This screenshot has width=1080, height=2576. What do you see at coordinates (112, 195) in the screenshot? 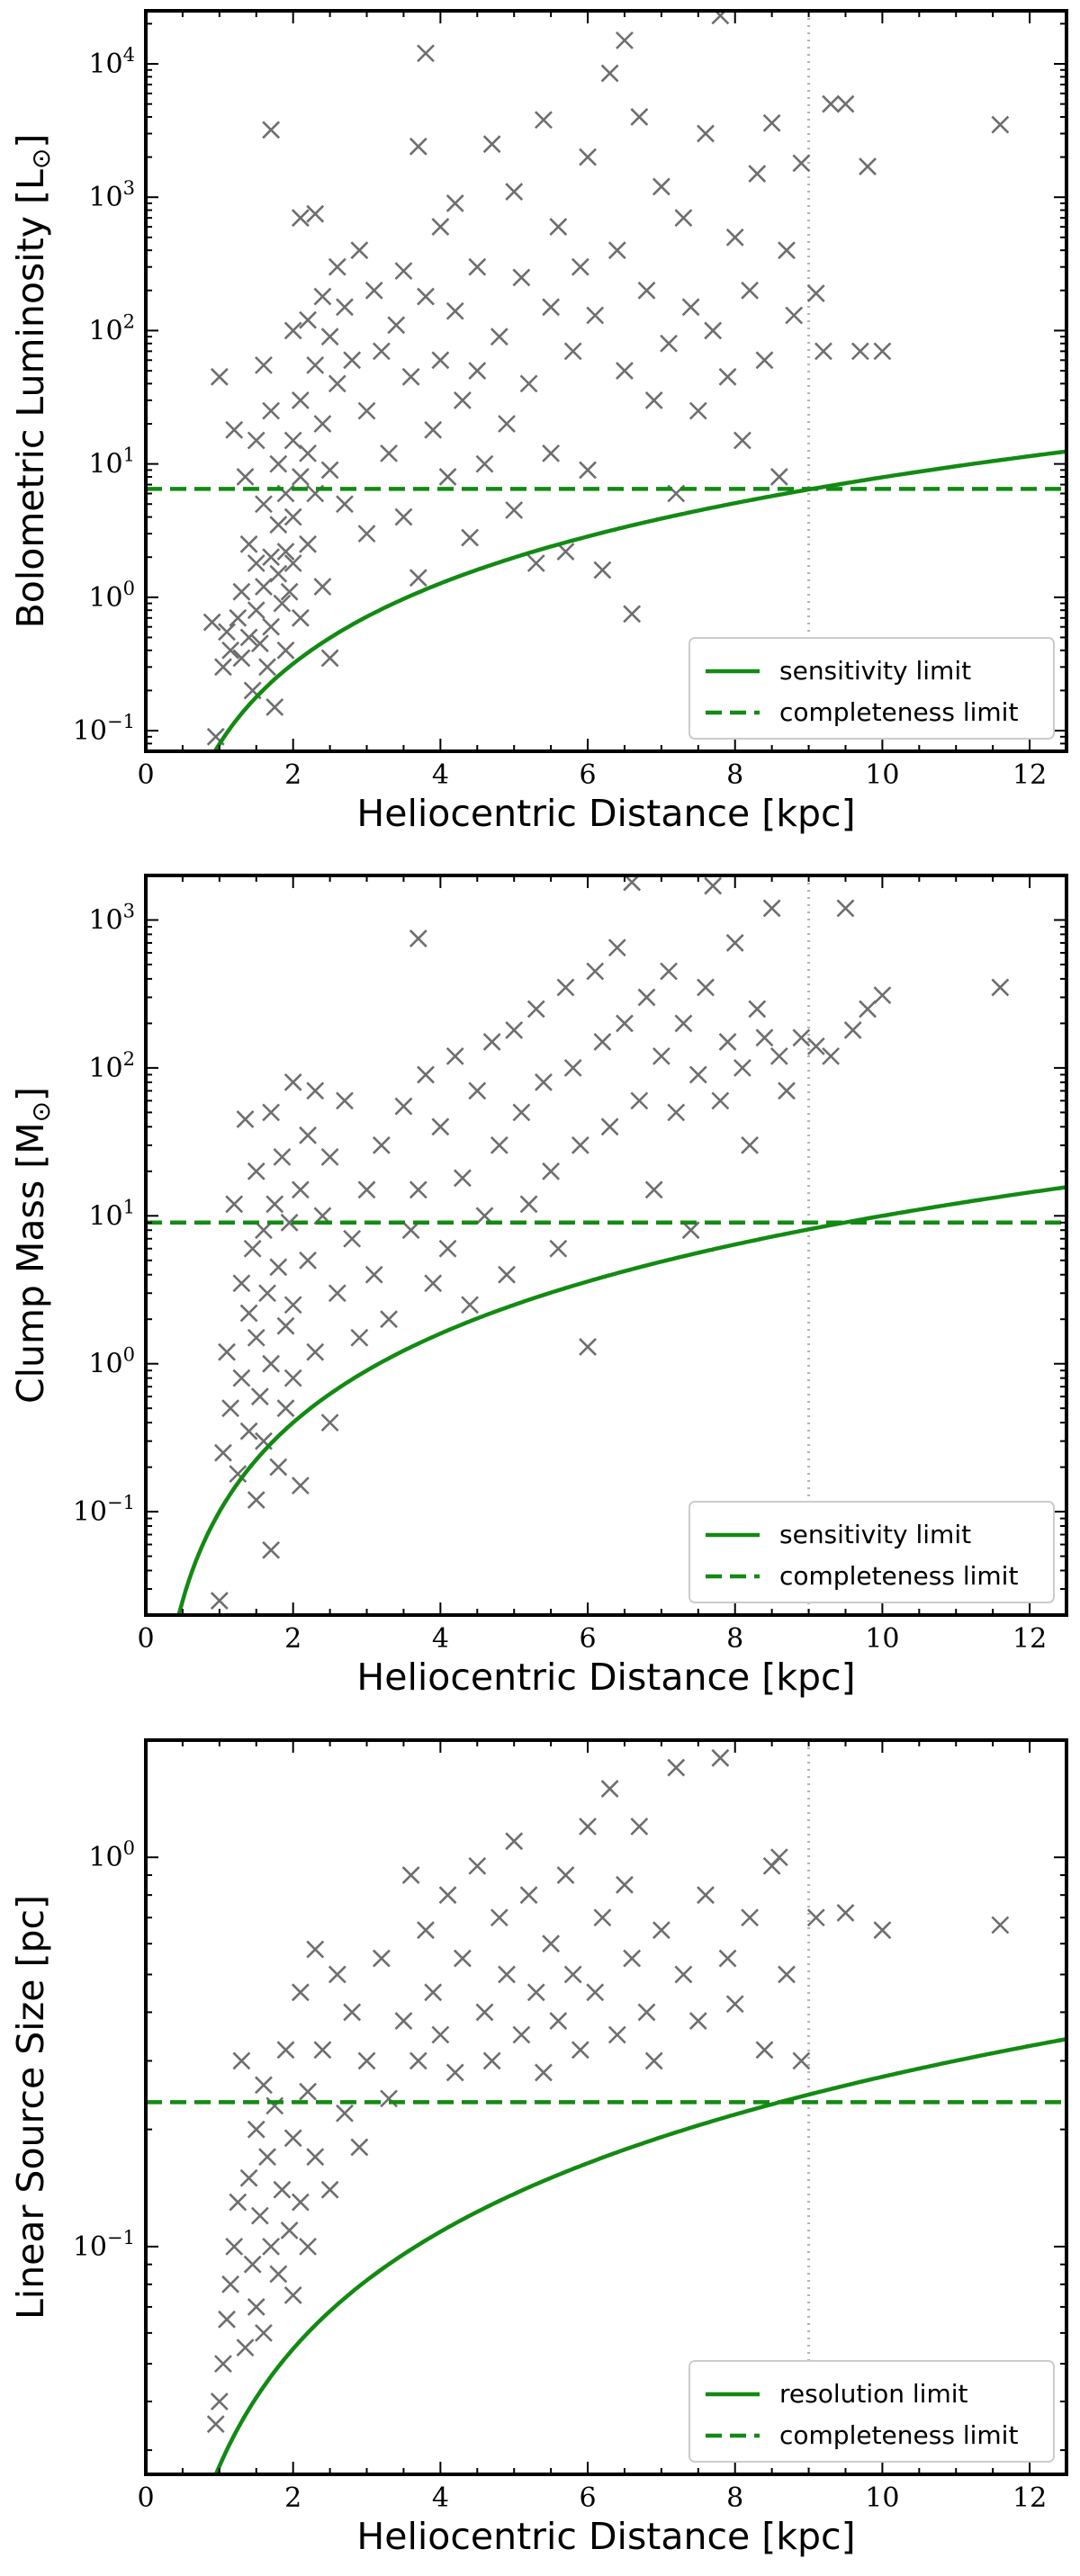
I see `y-tick-label: 10³` at bounding box center [112, 195].